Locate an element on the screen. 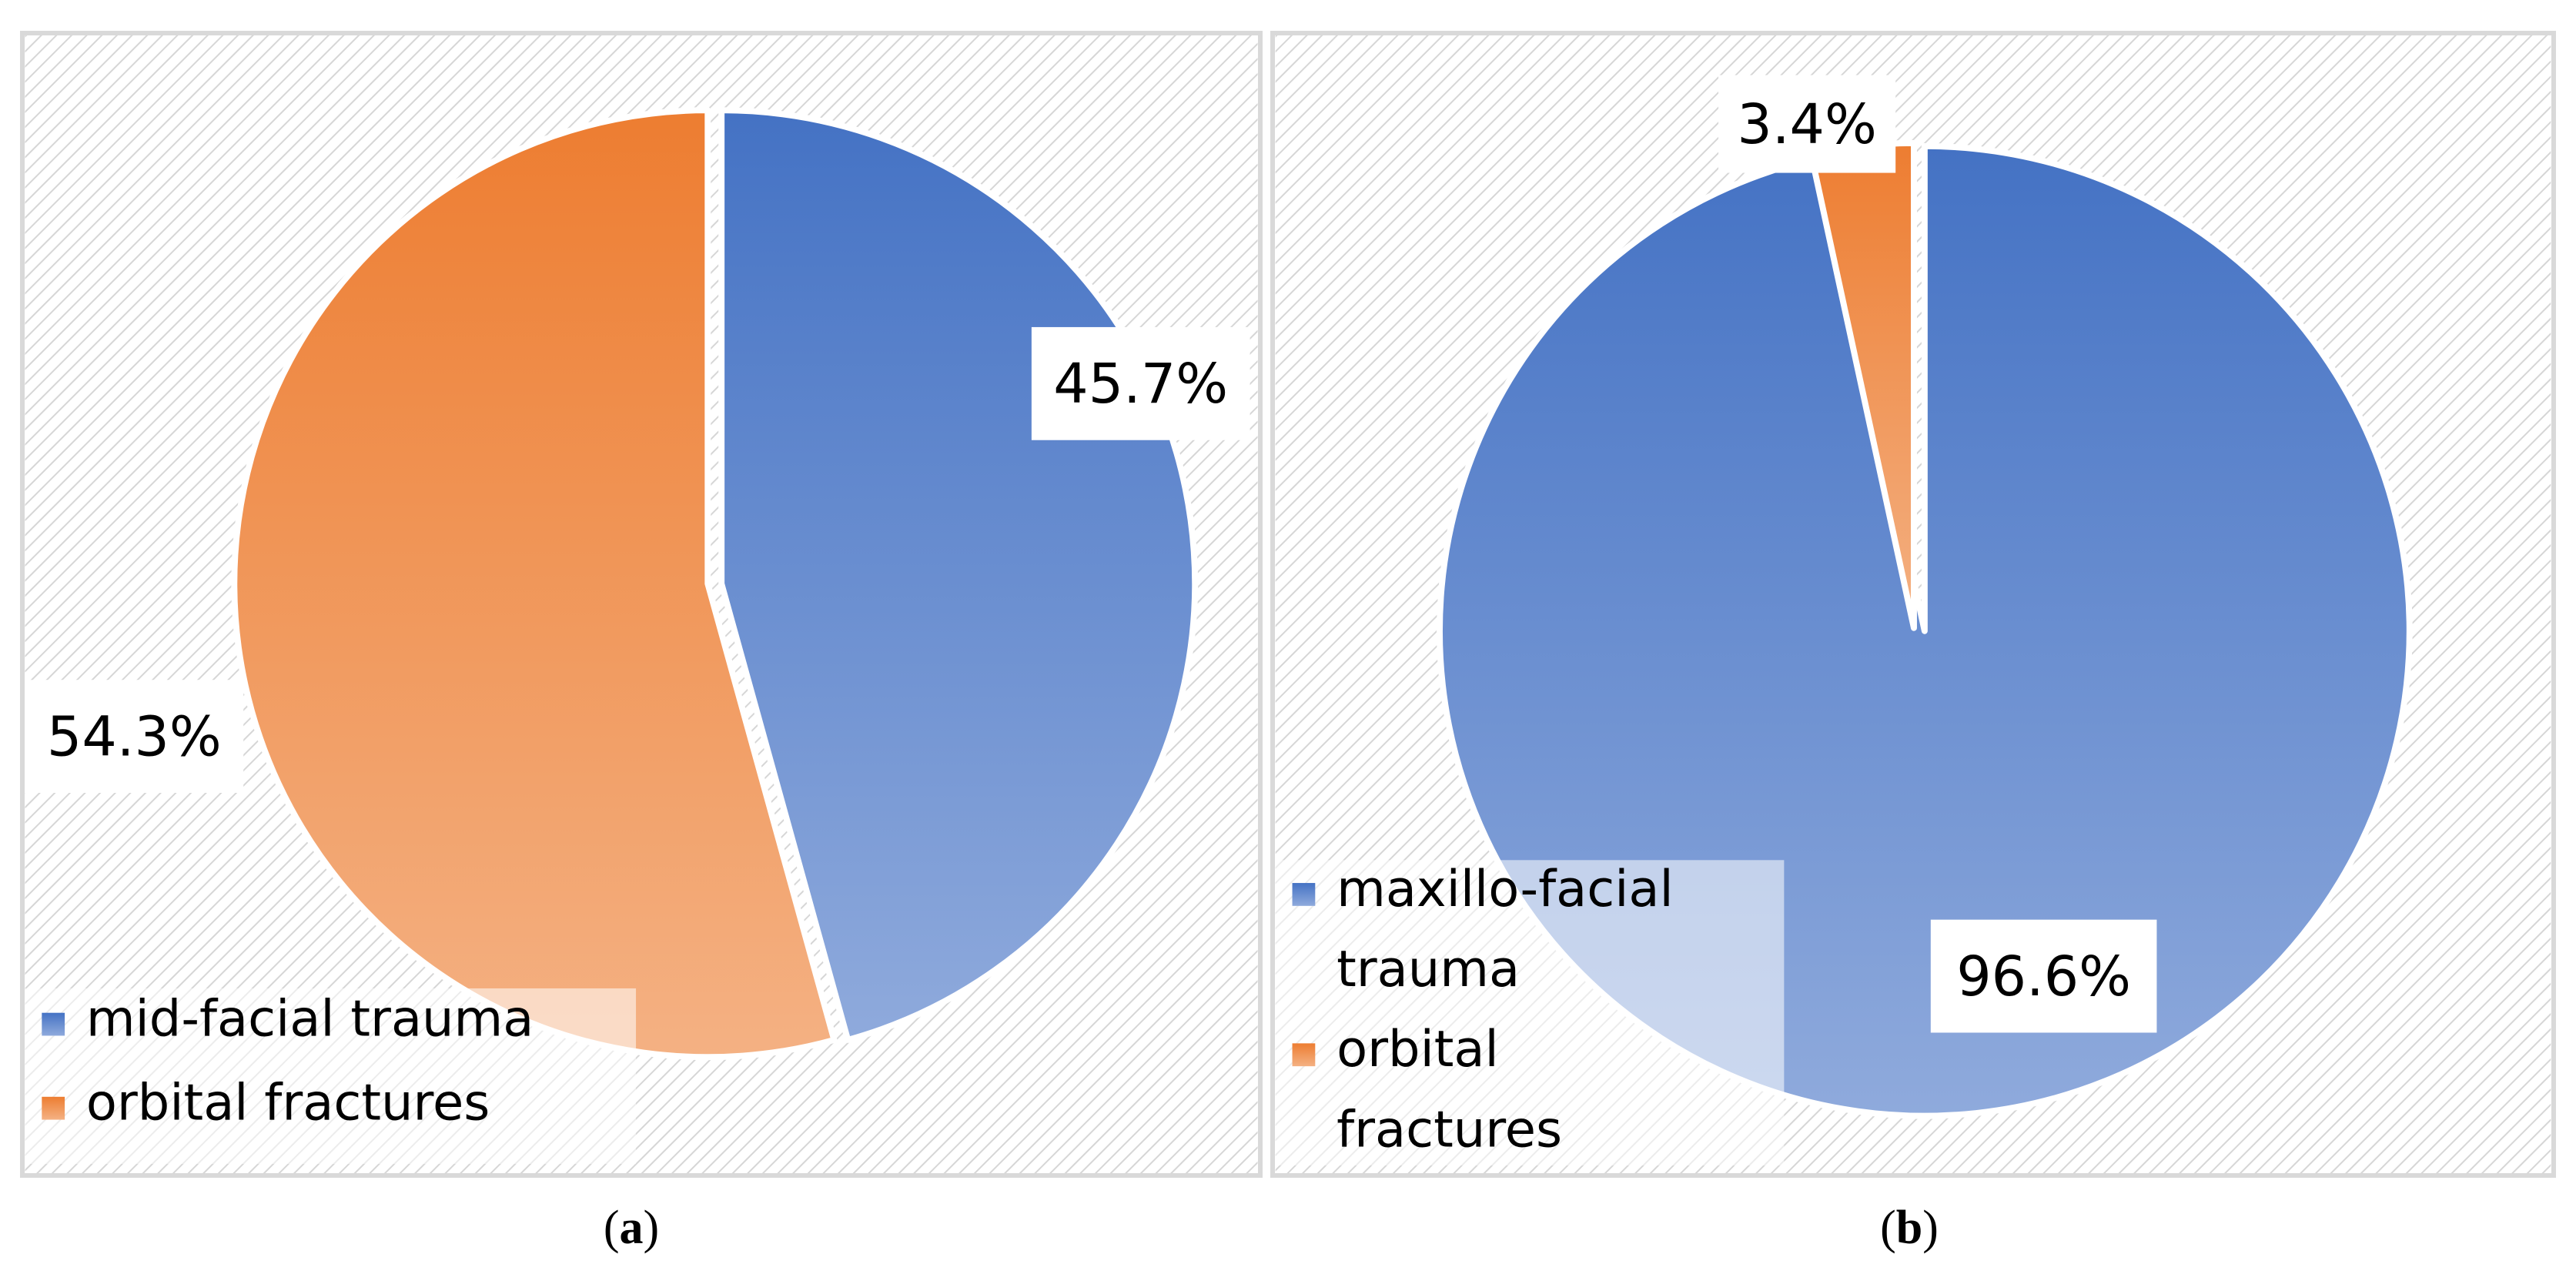 The width and height of the screenshot is (2576, 1274). legend-entry-1: orbital is located at coordinates (1418, 1049).